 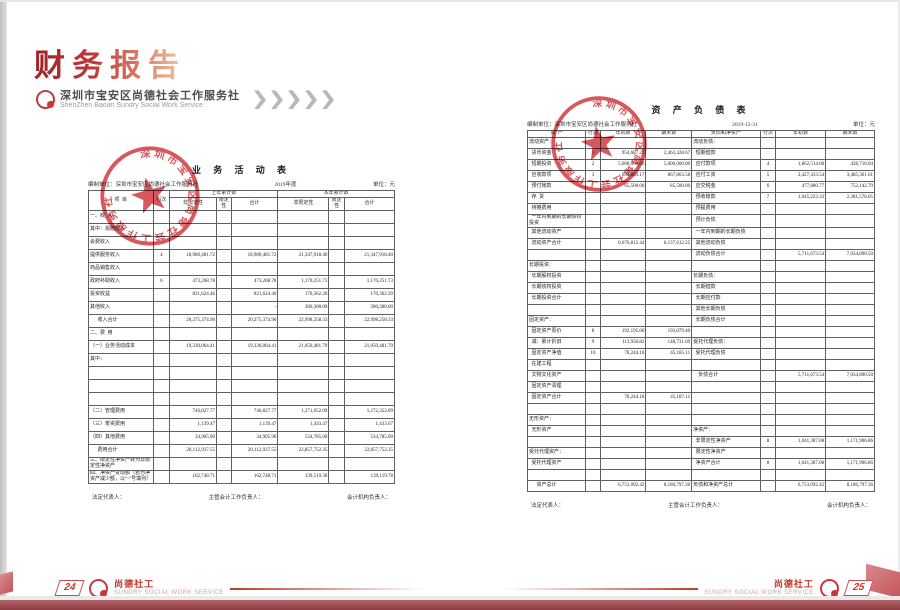 I want to click on table-cell: 1,171,906.86, so click(x=850, y=464).